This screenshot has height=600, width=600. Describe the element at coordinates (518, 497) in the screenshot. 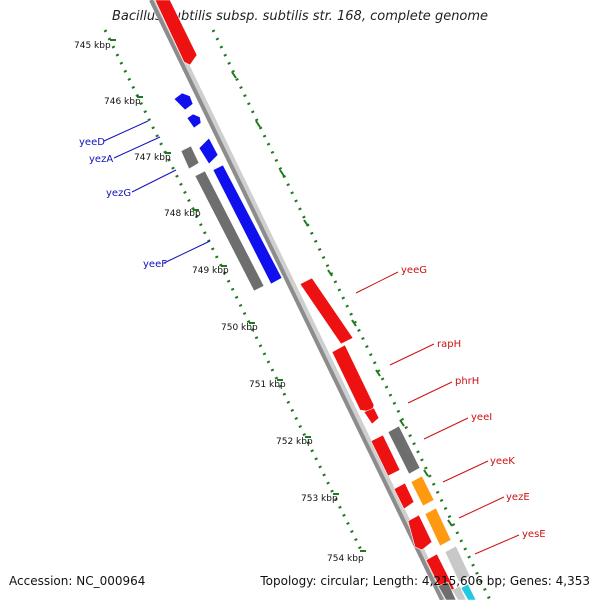

I see `gene-label-yezE: yezE` at that location.